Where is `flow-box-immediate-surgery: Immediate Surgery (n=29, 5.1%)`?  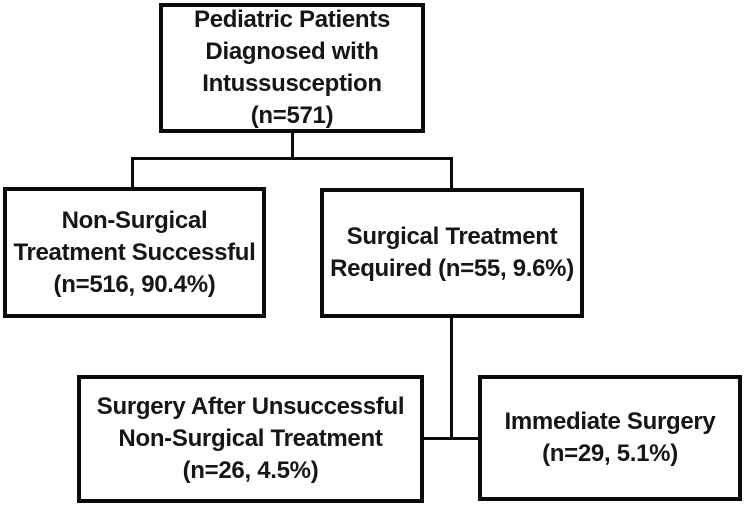 flow-box-immediate-surgery: Immediate Surgery (n=29, 5.1%) is located at coordinates (610, 438).